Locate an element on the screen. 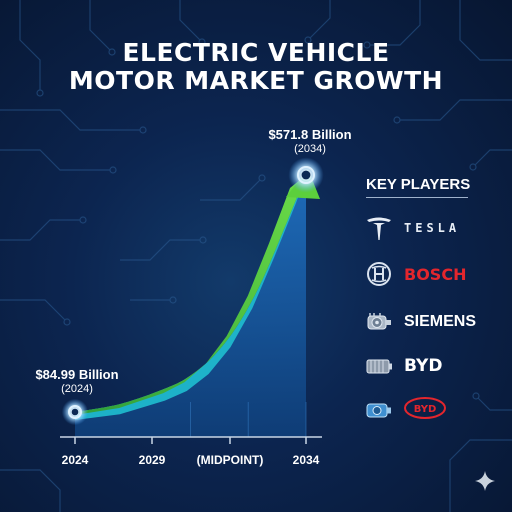 The height and width of the screenshot is (512, 512). battery-icon is located at coordinates (379, 366).